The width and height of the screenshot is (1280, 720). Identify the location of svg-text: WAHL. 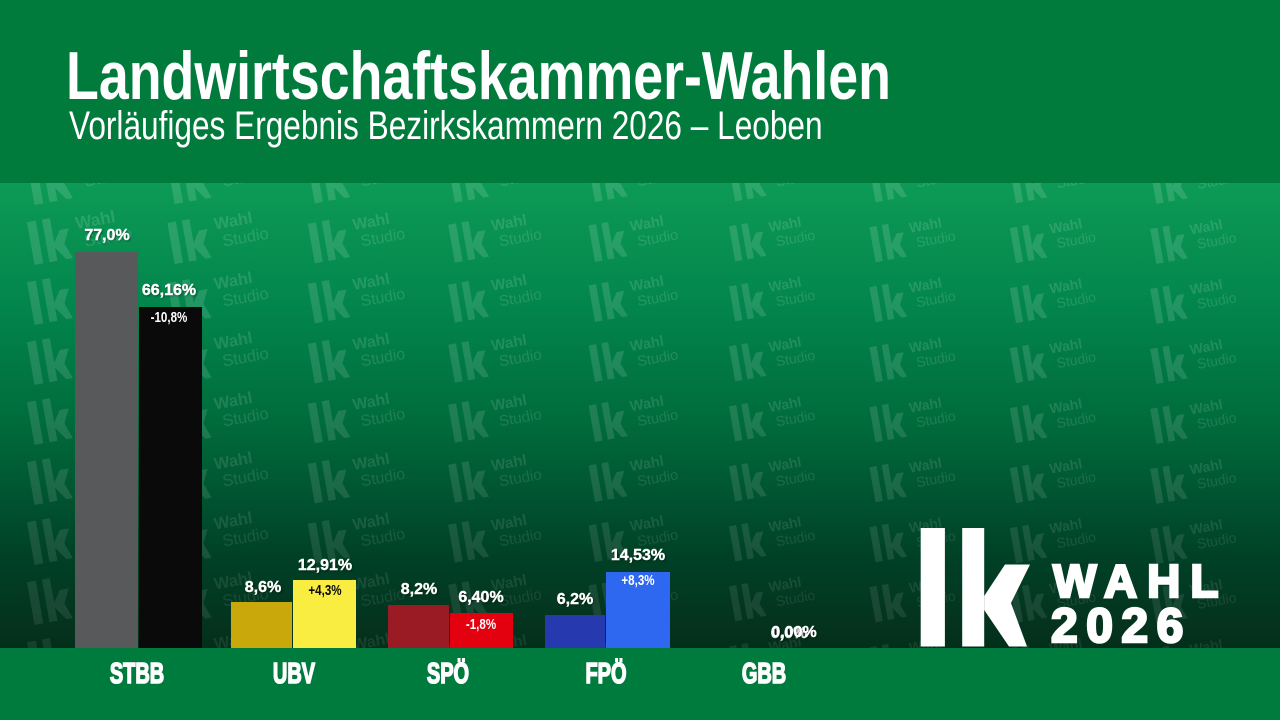
(1140, 581).